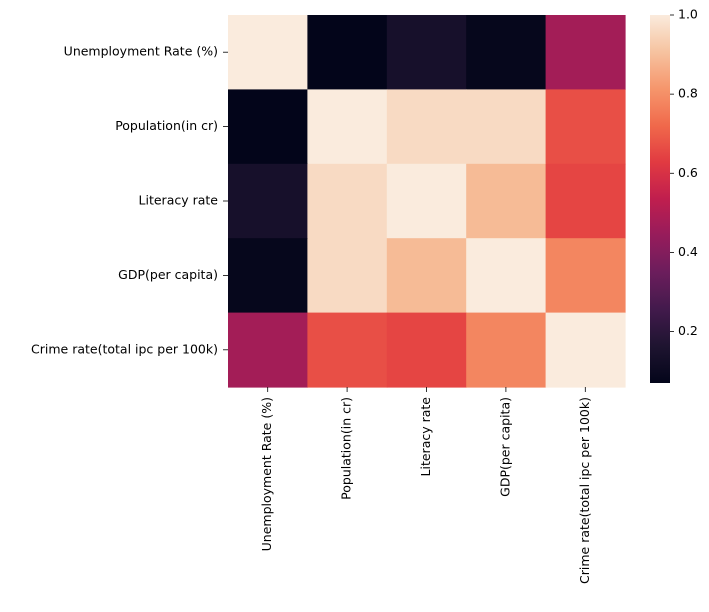  I want to click on y-tick-label: Crime rate(total ipc per 100k), so click(124, 348).